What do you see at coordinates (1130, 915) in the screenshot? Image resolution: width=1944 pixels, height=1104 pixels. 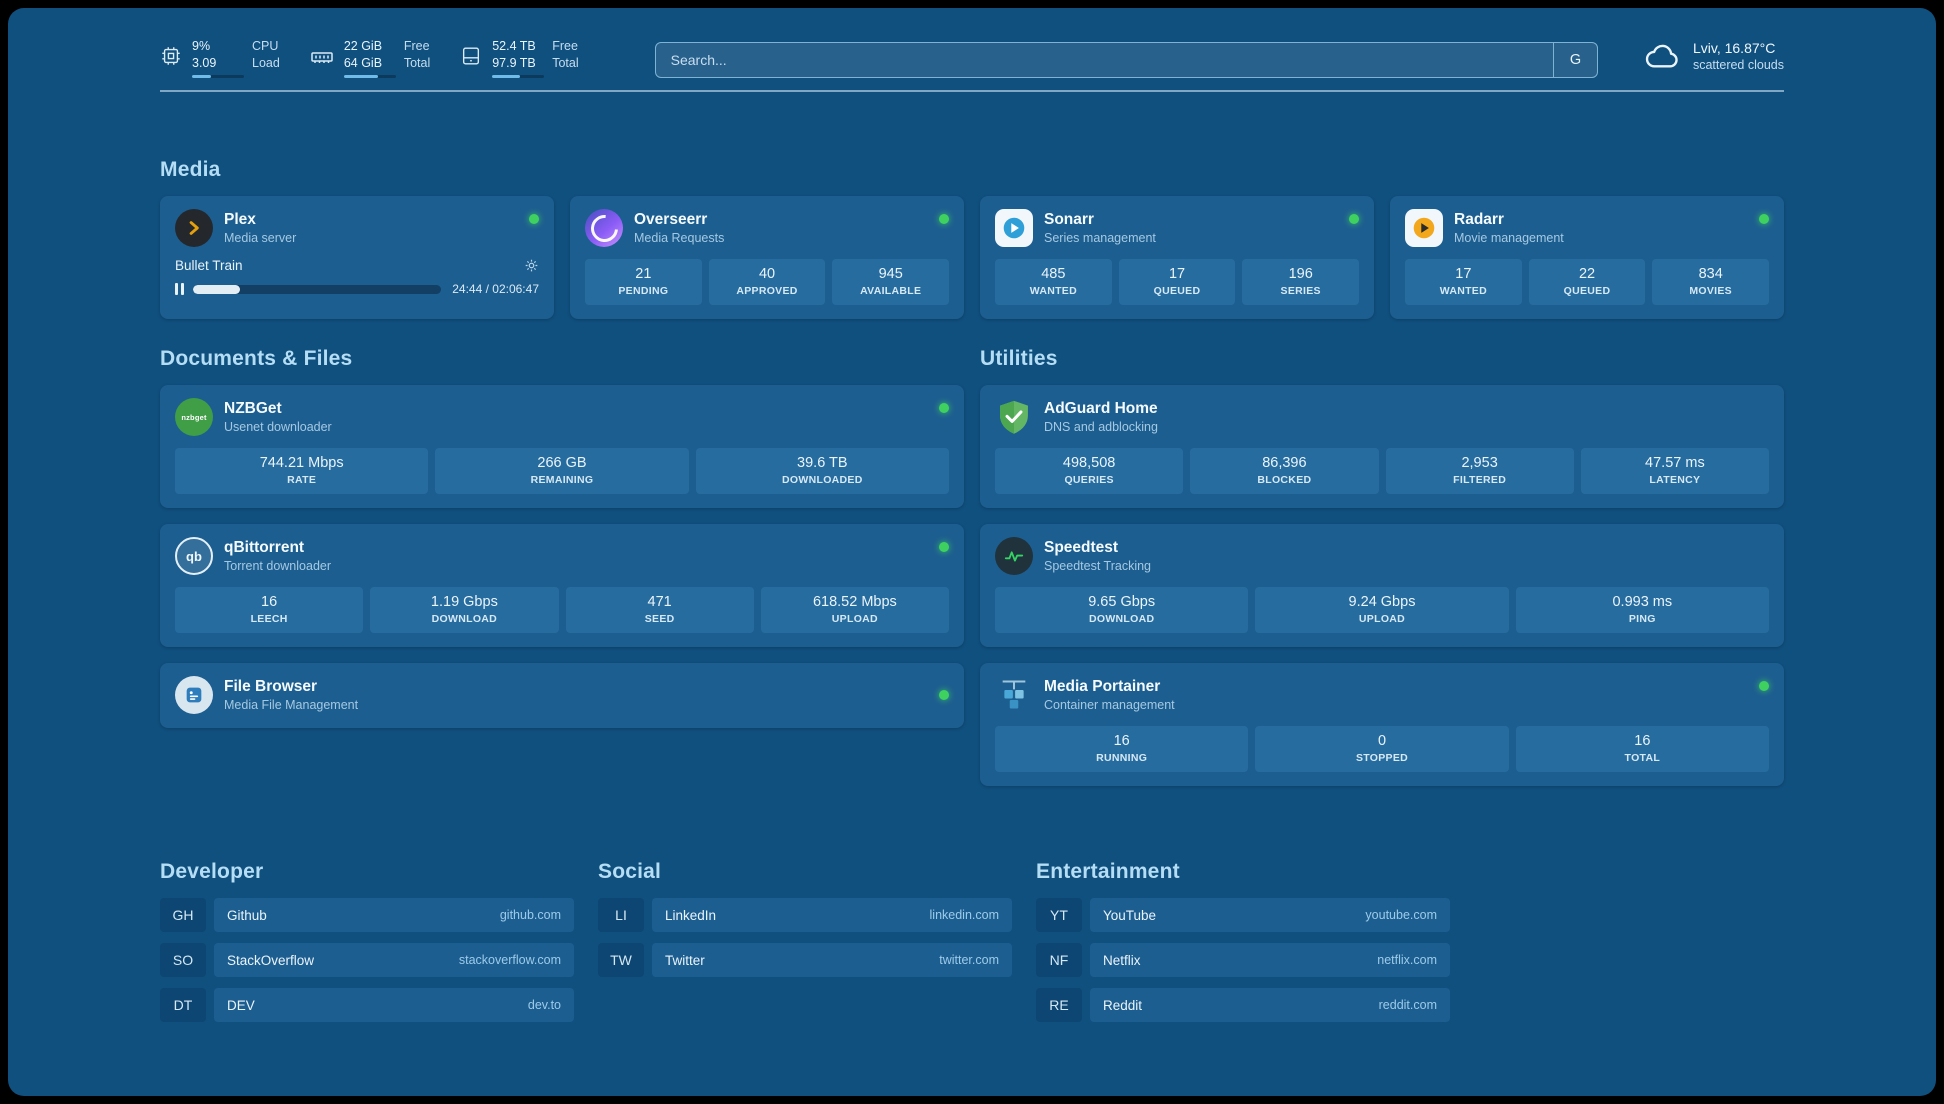 I see `bookmark-name: YouTube` at bounding box center [1130, 915].